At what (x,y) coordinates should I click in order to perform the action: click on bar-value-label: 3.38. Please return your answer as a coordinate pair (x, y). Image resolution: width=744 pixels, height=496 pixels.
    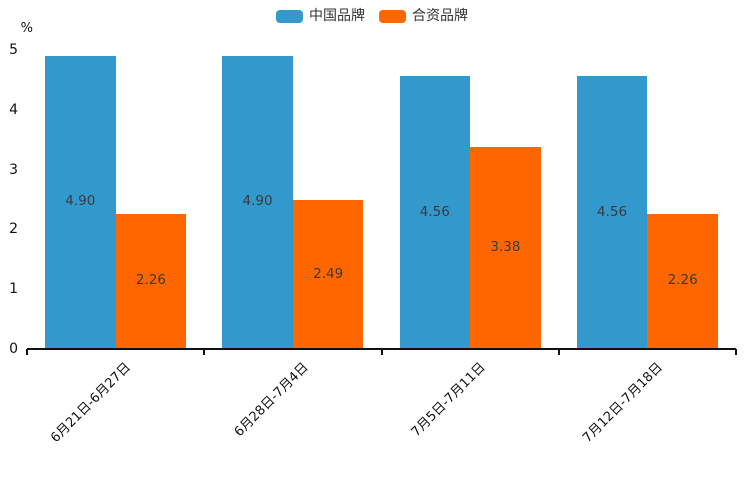
    Looking at the image, I should click on (505, 246).